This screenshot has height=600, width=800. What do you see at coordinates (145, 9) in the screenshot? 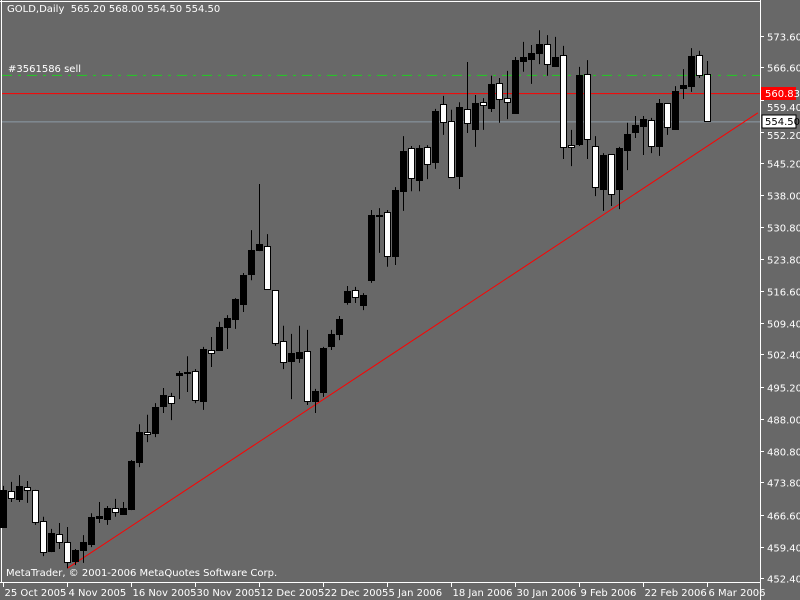
I see `ohlc-readout: 565.20 568.00 554.50 554.50` at bounding box center [145, 9].